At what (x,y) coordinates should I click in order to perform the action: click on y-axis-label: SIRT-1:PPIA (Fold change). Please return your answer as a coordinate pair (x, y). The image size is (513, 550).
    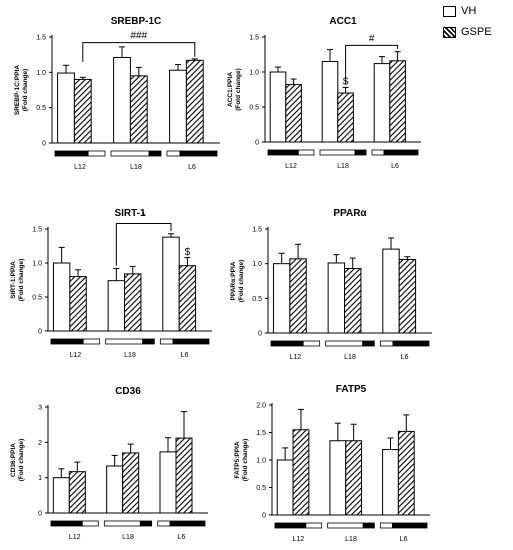
    Looking at the image, I should click on (17, 280).